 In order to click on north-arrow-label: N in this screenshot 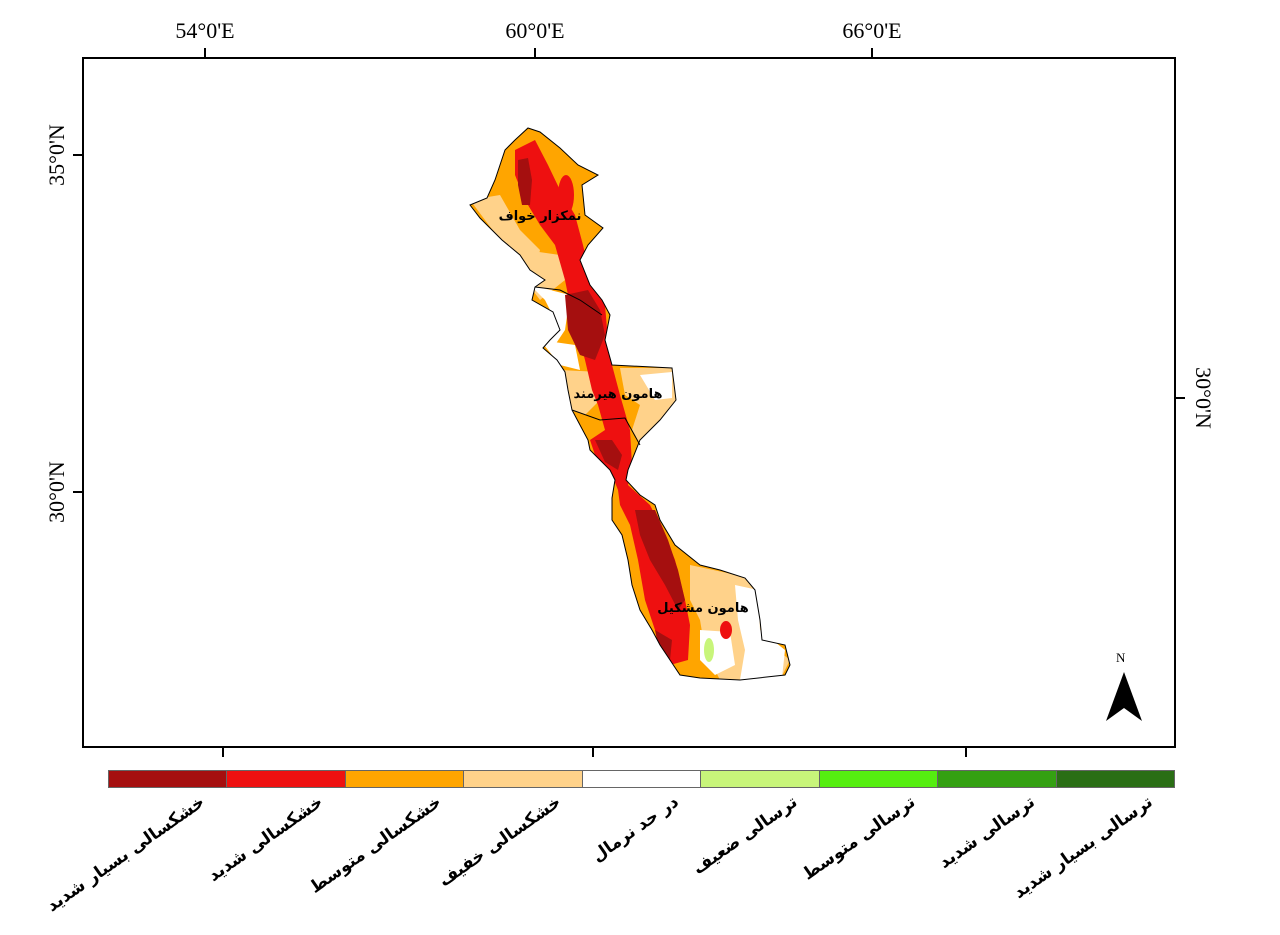, I will do `click(1121, 657)`.